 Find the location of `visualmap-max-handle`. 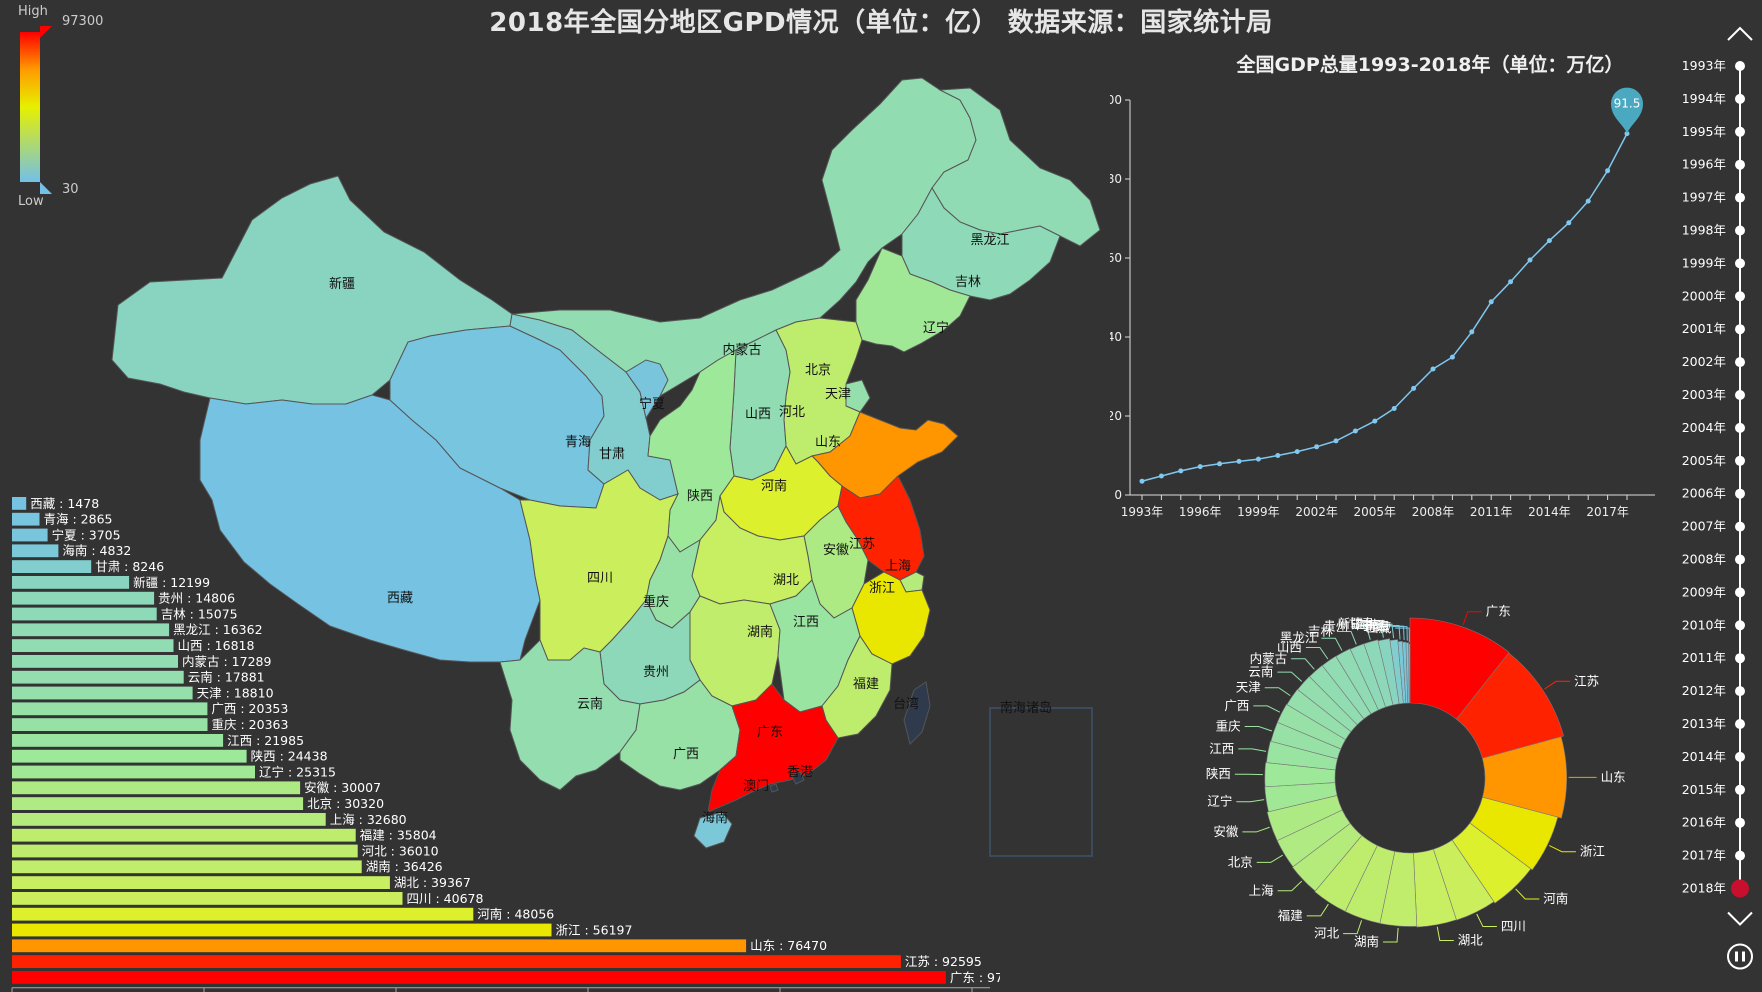

visualmap-max-handle is located at coordinates (46, 32).